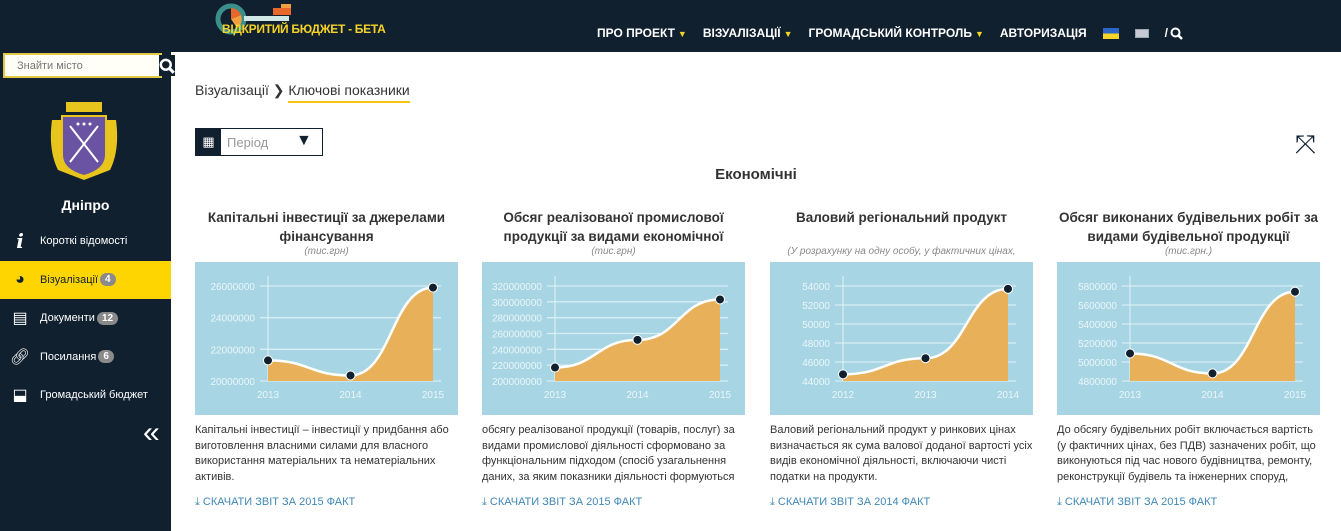 The height and width of the screenshot is (531, 1341). I want to click on search-button, so click(167, 65).